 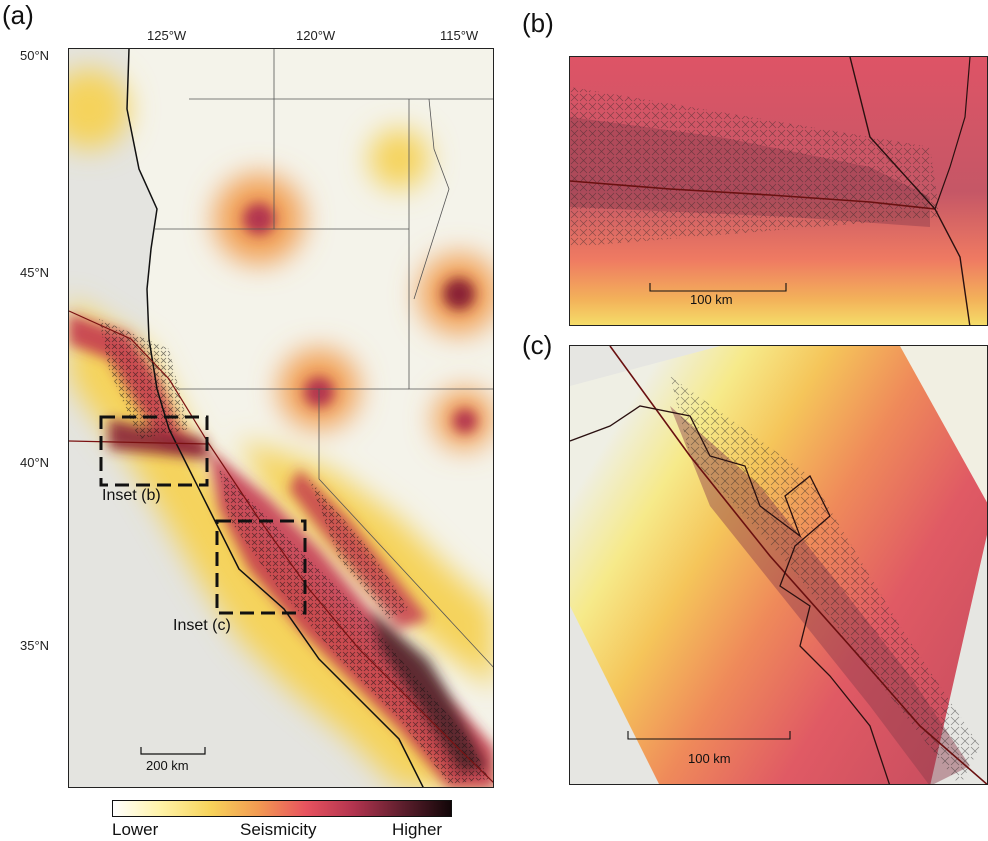 What do you see at coordinates (35, 645) in the screenshot?
I see `lat-tick-35n: 35°N` at bounding box center [35, 645].